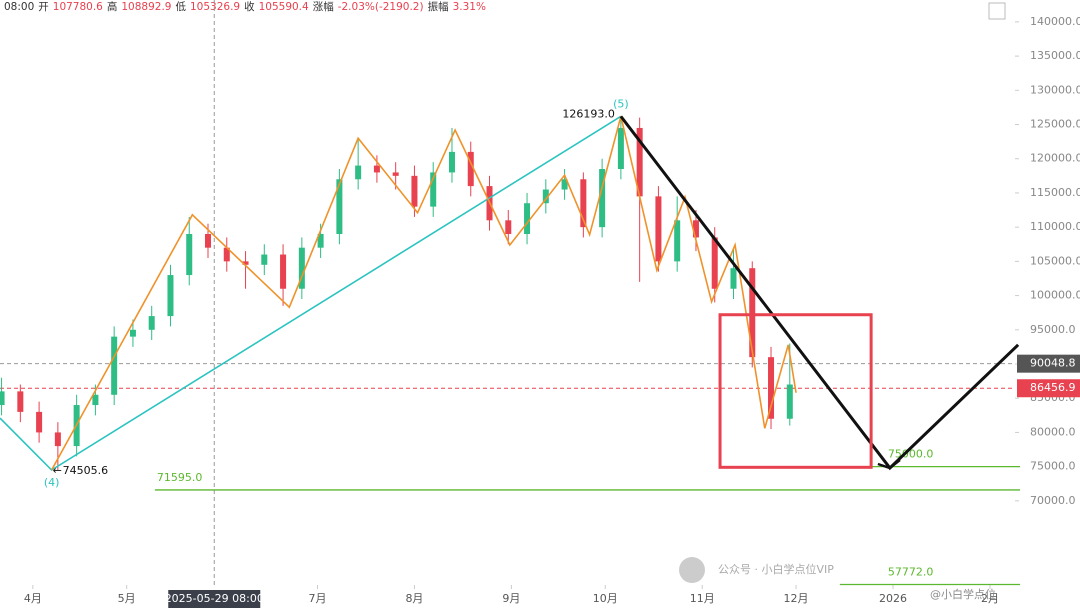 The height and width of the screenshot is (613, 1080). Describe the element at coordinates (1055, 89) in the screenshot. I see `y-tick-label: 130000.0` at that location.